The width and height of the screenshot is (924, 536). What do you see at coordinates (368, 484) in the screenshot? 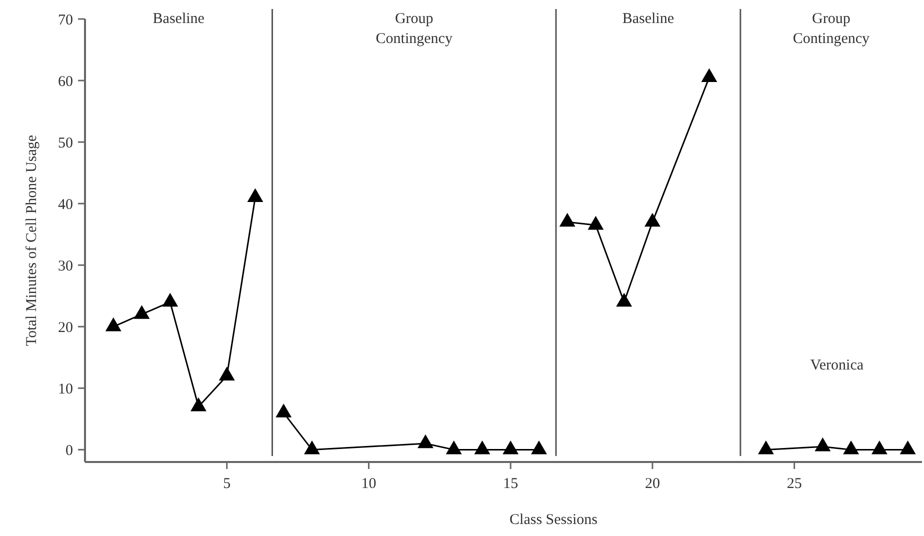
I see `x-tick-label: 10` at bounding box center [368, 484].